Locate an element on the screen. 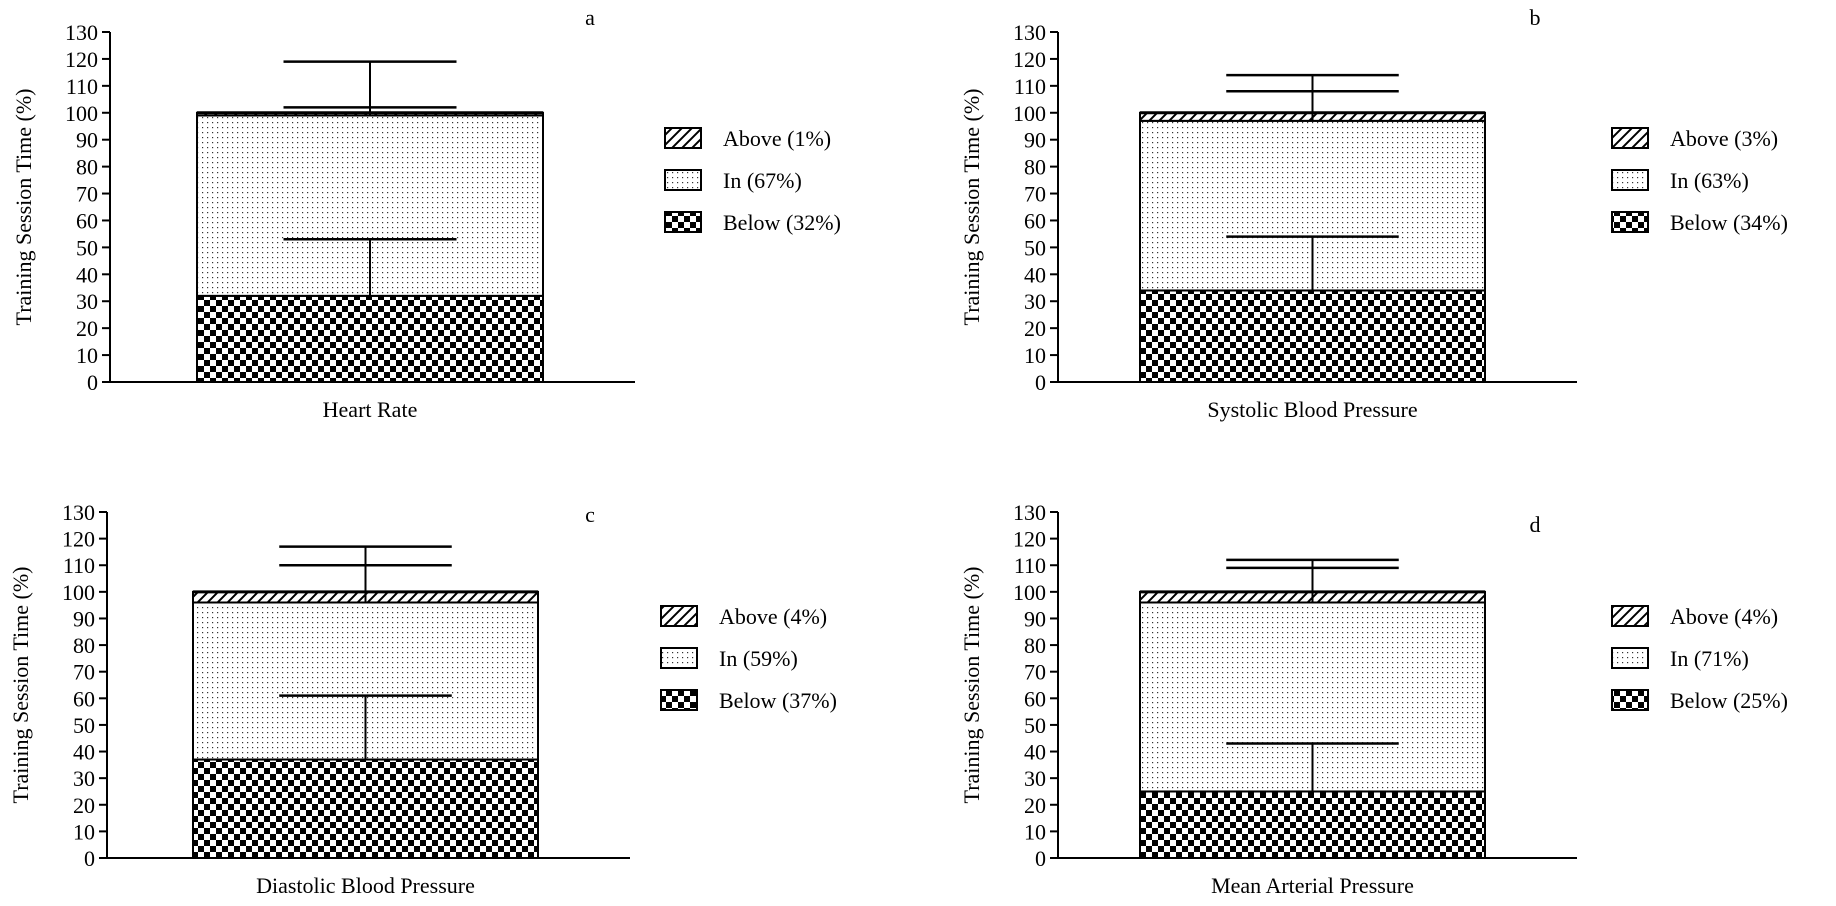  x-category-label: Heart Rate is located at coordinates (370, 409).